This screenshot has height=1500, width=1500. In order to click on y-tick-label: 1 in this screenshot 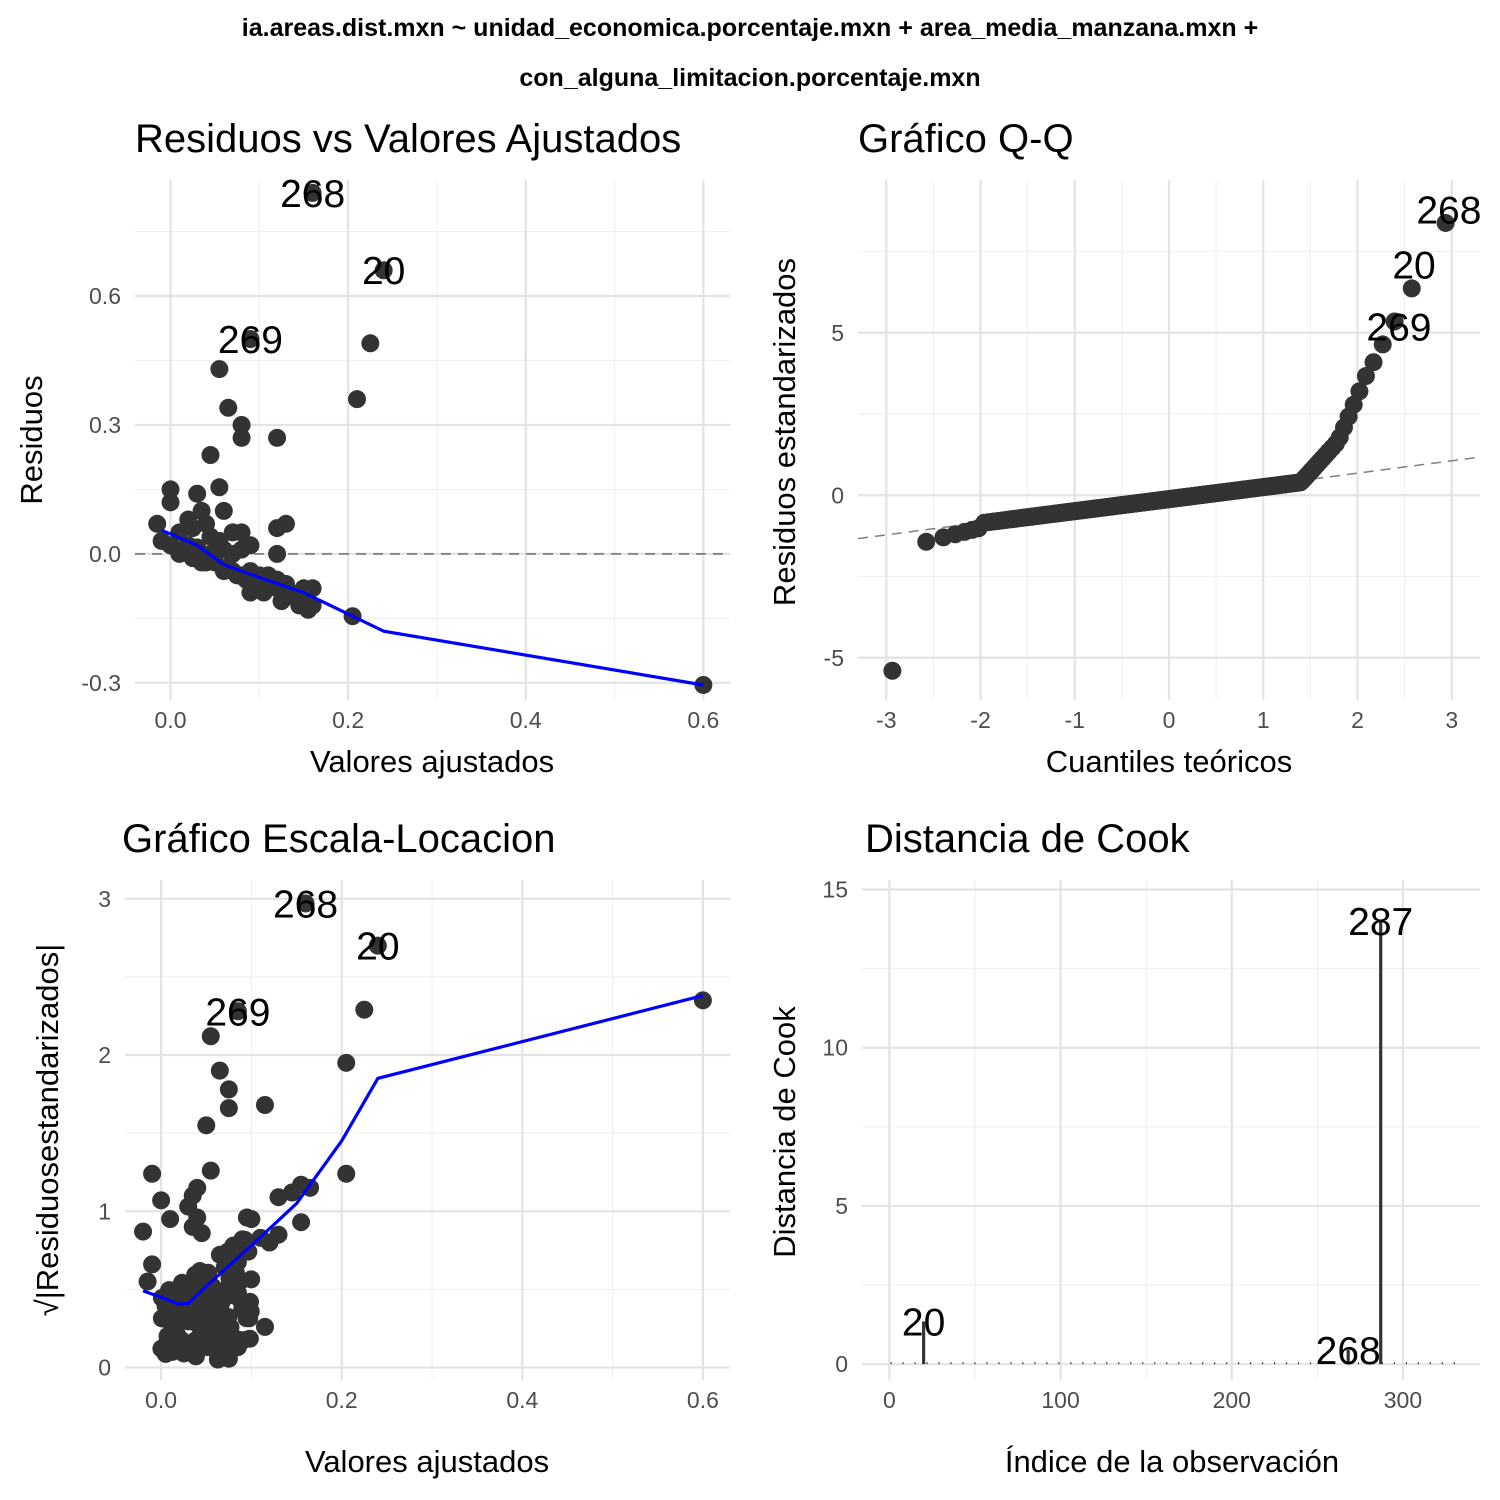, I will do `click(104, 1211)`.